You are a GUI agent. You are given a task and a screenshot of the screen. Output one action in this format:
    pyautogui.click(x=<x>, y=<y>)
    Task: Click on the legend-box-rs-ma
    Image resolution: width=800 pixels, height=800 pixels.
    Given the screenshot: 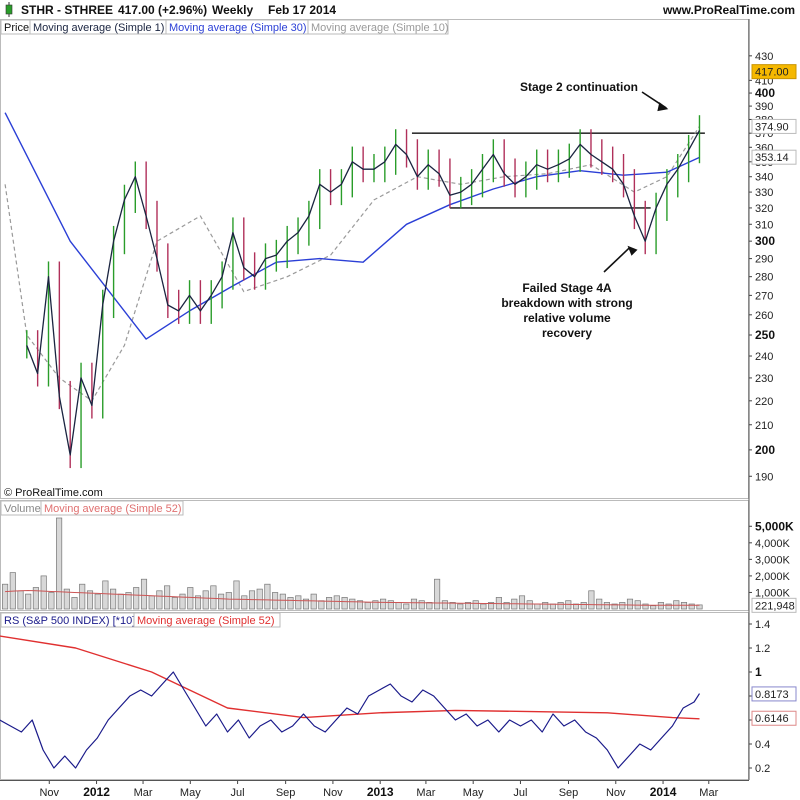 What is the action you would take?
    pyautogui.click(x=207, y=620)
    